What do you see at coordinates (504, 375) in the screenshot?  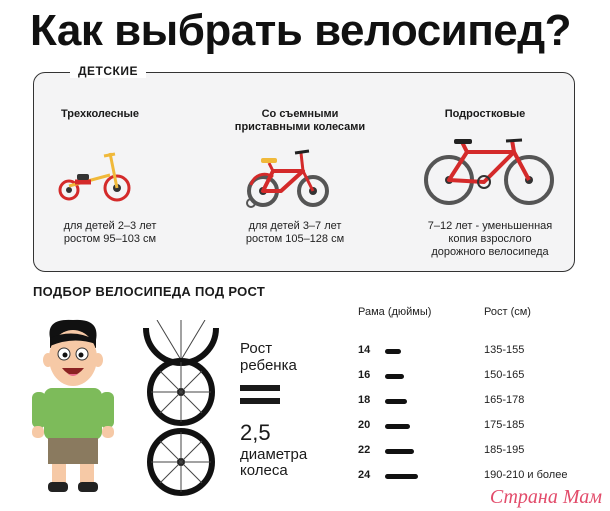 I see `height-range: 150-165` at bounding box center [504, 375].